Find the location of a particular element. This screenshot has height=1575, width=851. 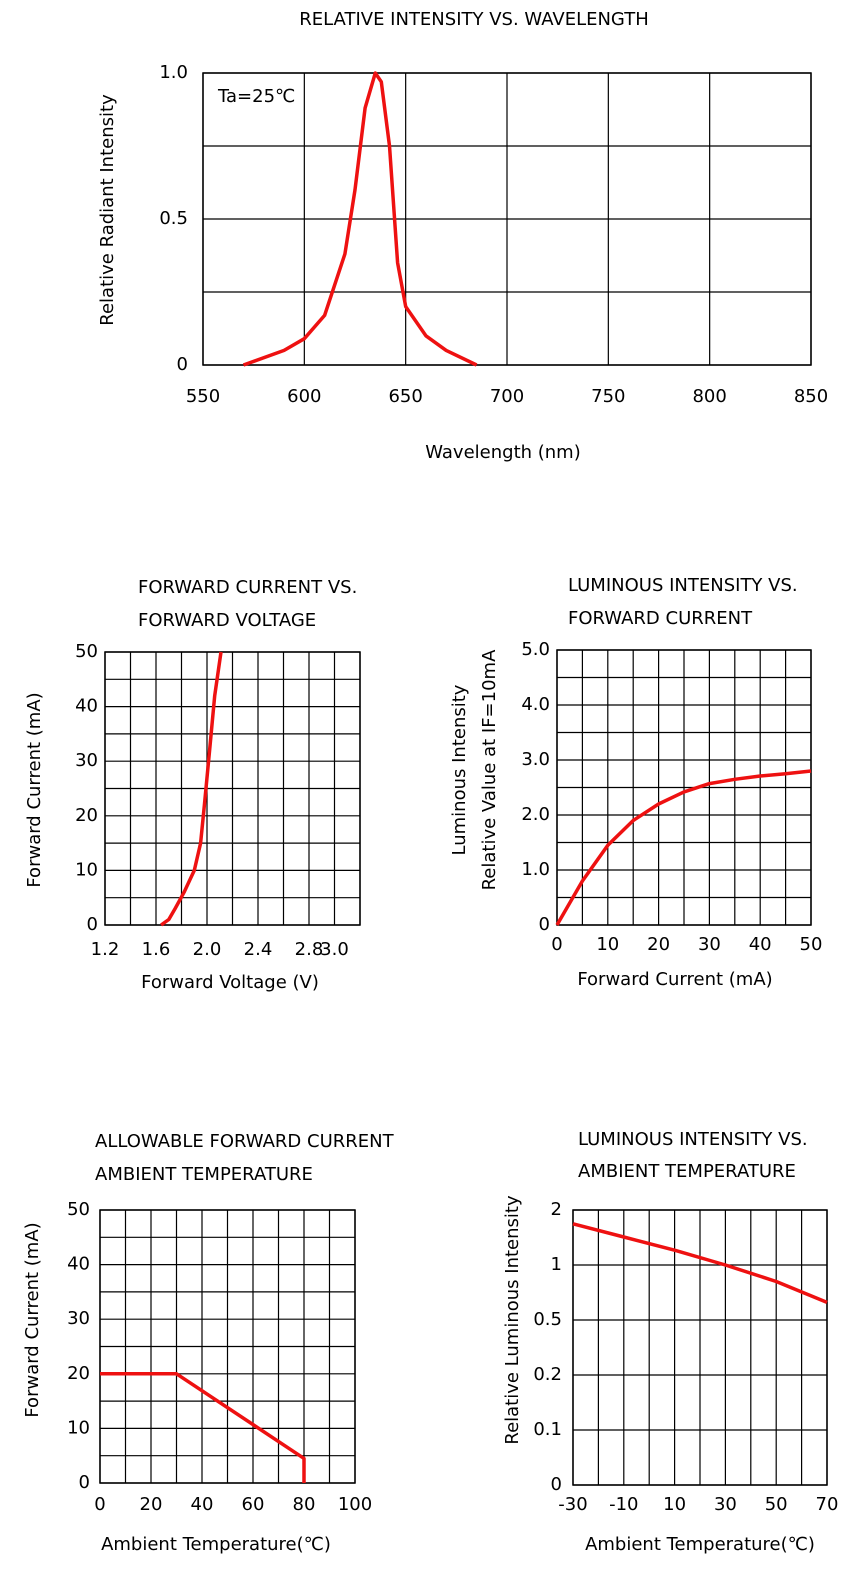

y-tick-label: 0.1 is located at coordinates (547, 1429).